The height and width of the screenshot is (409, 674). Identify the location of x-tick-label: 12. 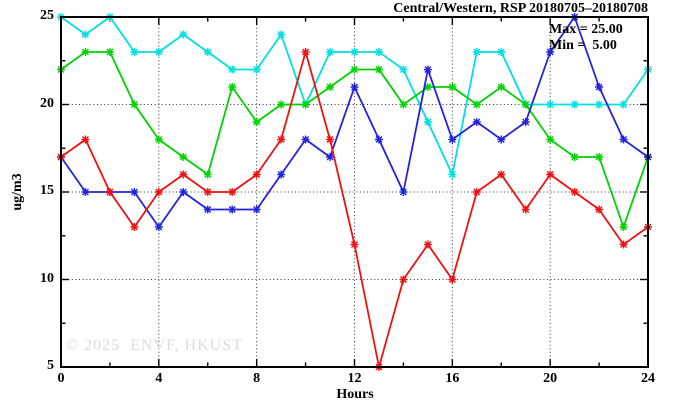
(354, 378).